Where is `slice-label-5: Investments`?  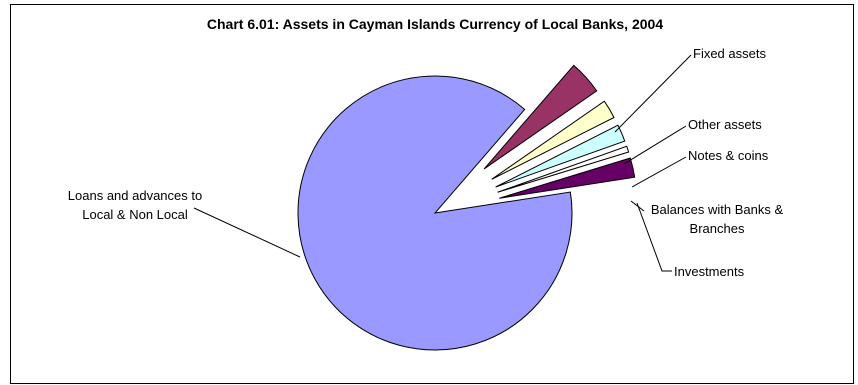 slice-label-5: Investments is located at coordinates (709, 271).